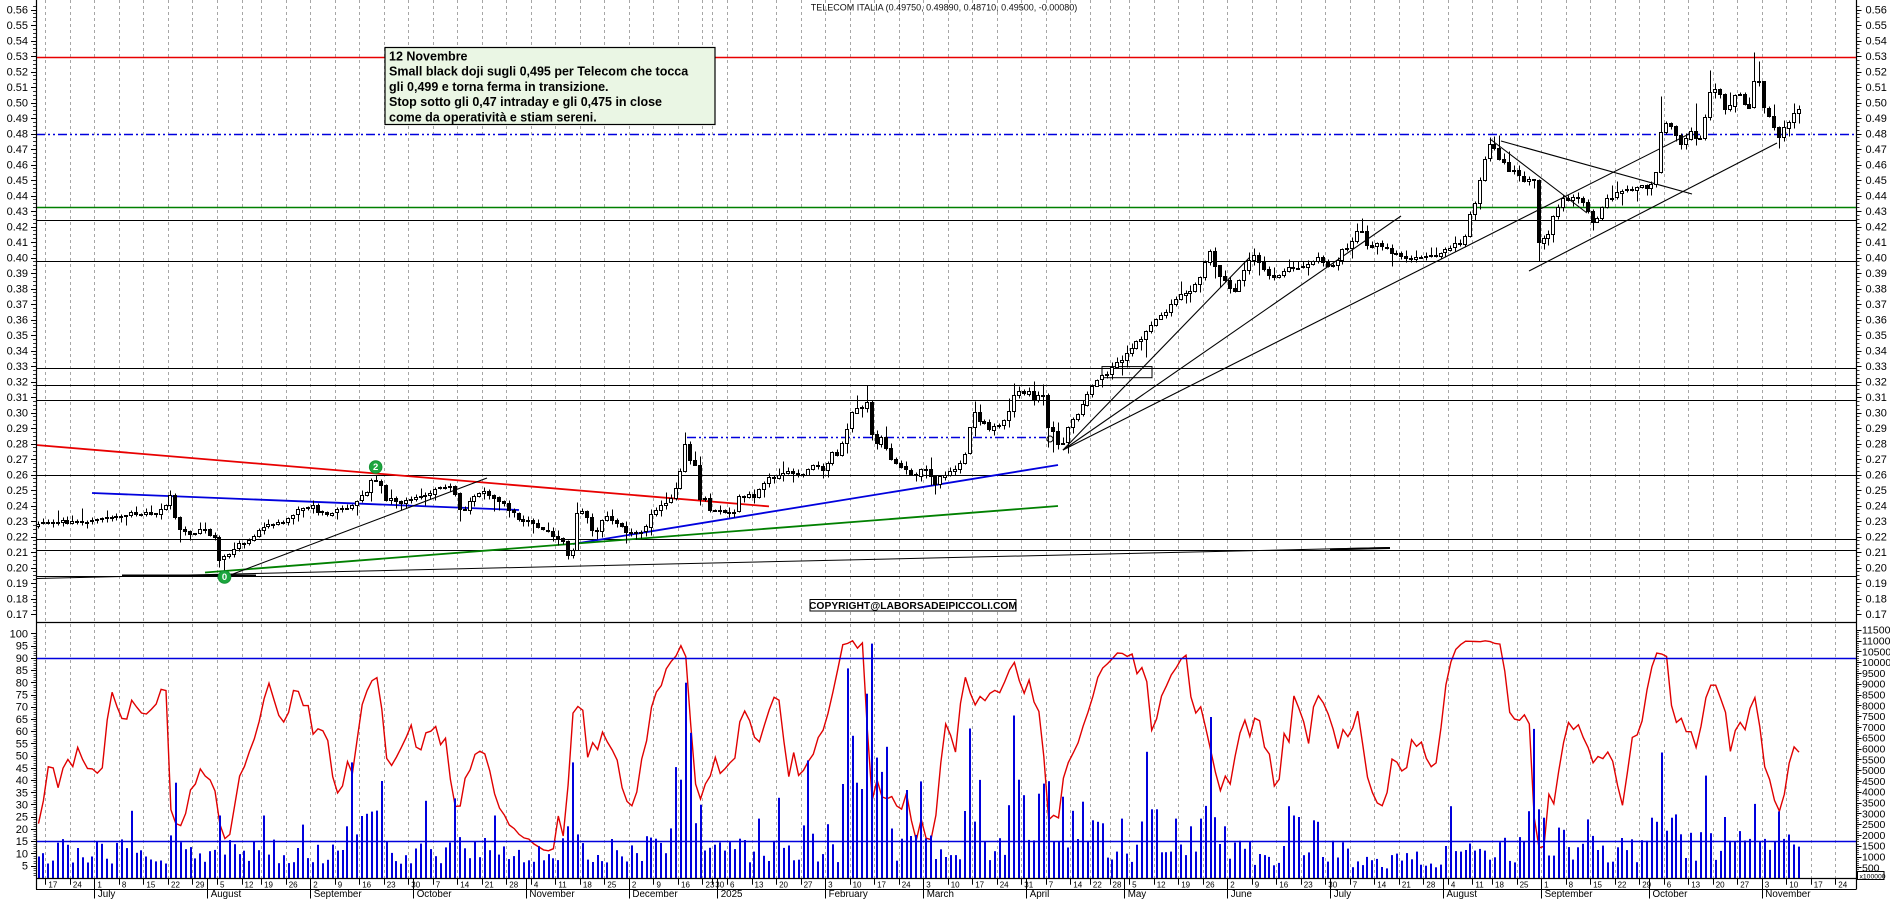 The image size is (1890, 902). I want to click on svg-text: 0.45, so click(17, 181).